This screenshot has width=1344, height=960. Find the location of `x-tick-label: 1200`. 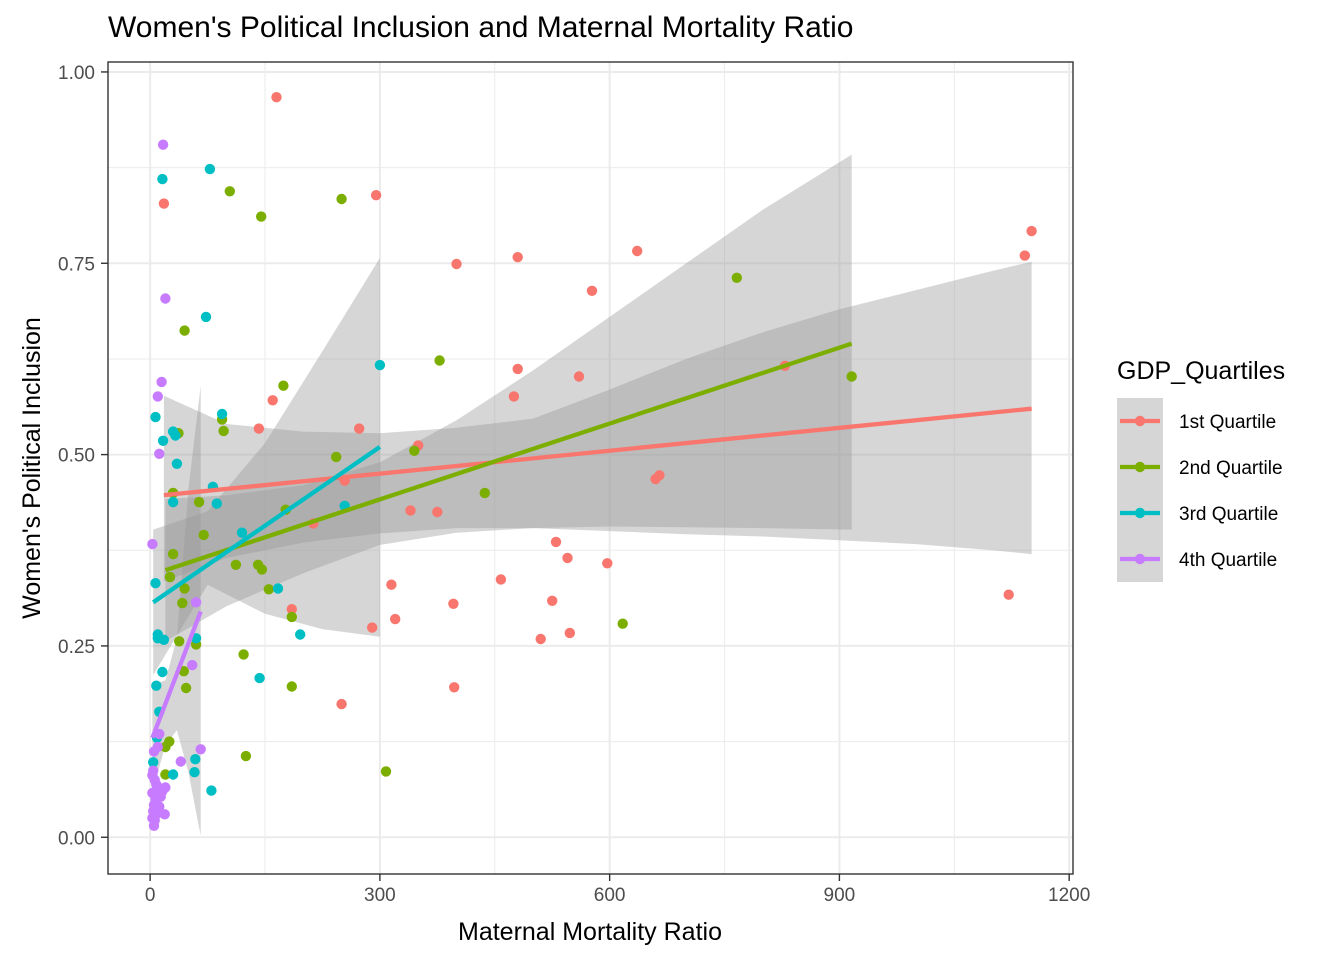

x-tick-label: 1200 is located at coordinates (1069, 895).